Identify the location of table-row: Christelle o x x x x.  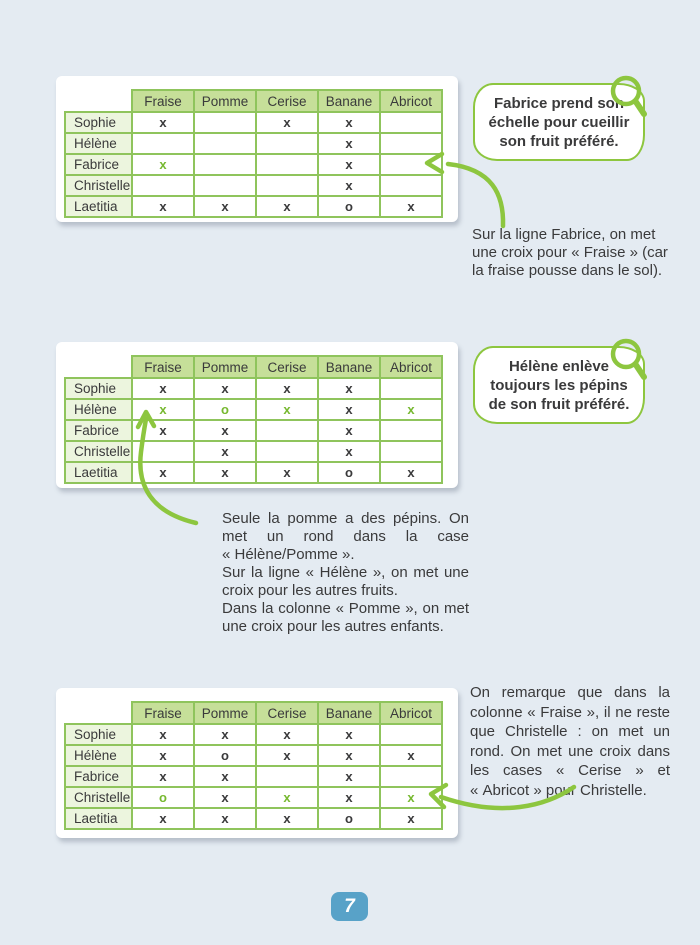
(253, 797).